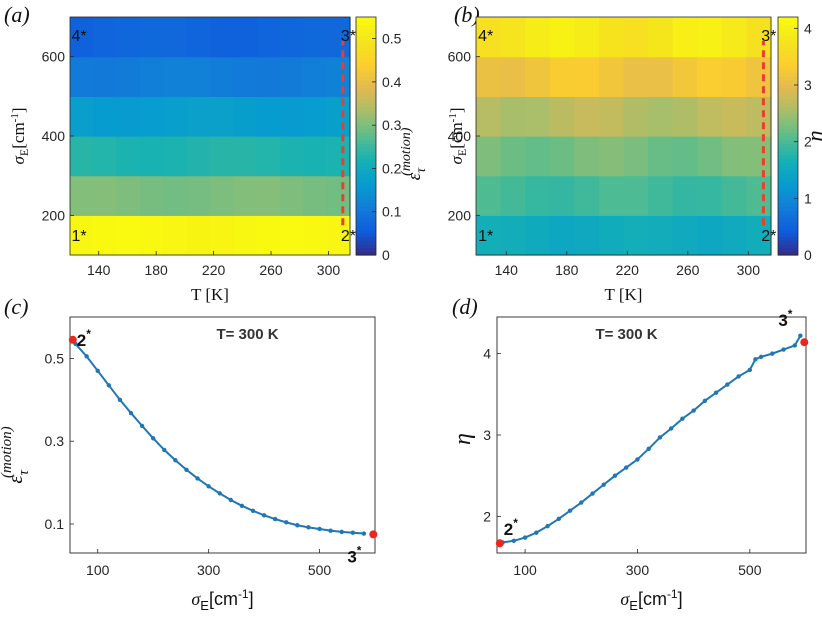 The image size is (822, 617). I want to click on colorbar-tick-label: 4, so click(808, 28).